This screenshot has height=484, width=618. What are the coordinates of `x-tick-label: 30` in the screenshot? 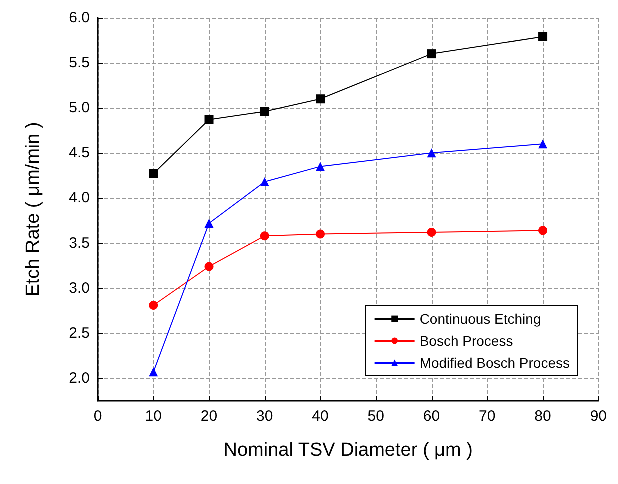 It's located at (265, 416).